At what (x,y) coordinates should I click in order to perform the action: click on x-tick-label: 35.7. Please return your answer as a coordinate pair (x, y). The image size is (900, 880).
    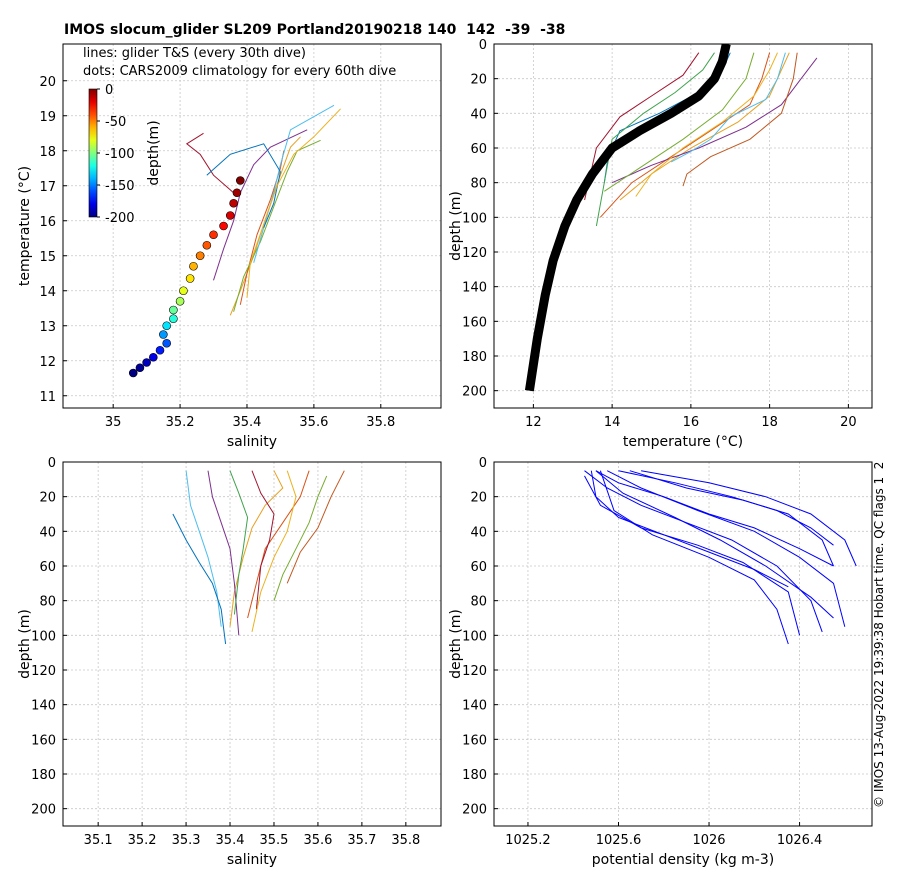
    Looking at the image, I should click on (361, 840).